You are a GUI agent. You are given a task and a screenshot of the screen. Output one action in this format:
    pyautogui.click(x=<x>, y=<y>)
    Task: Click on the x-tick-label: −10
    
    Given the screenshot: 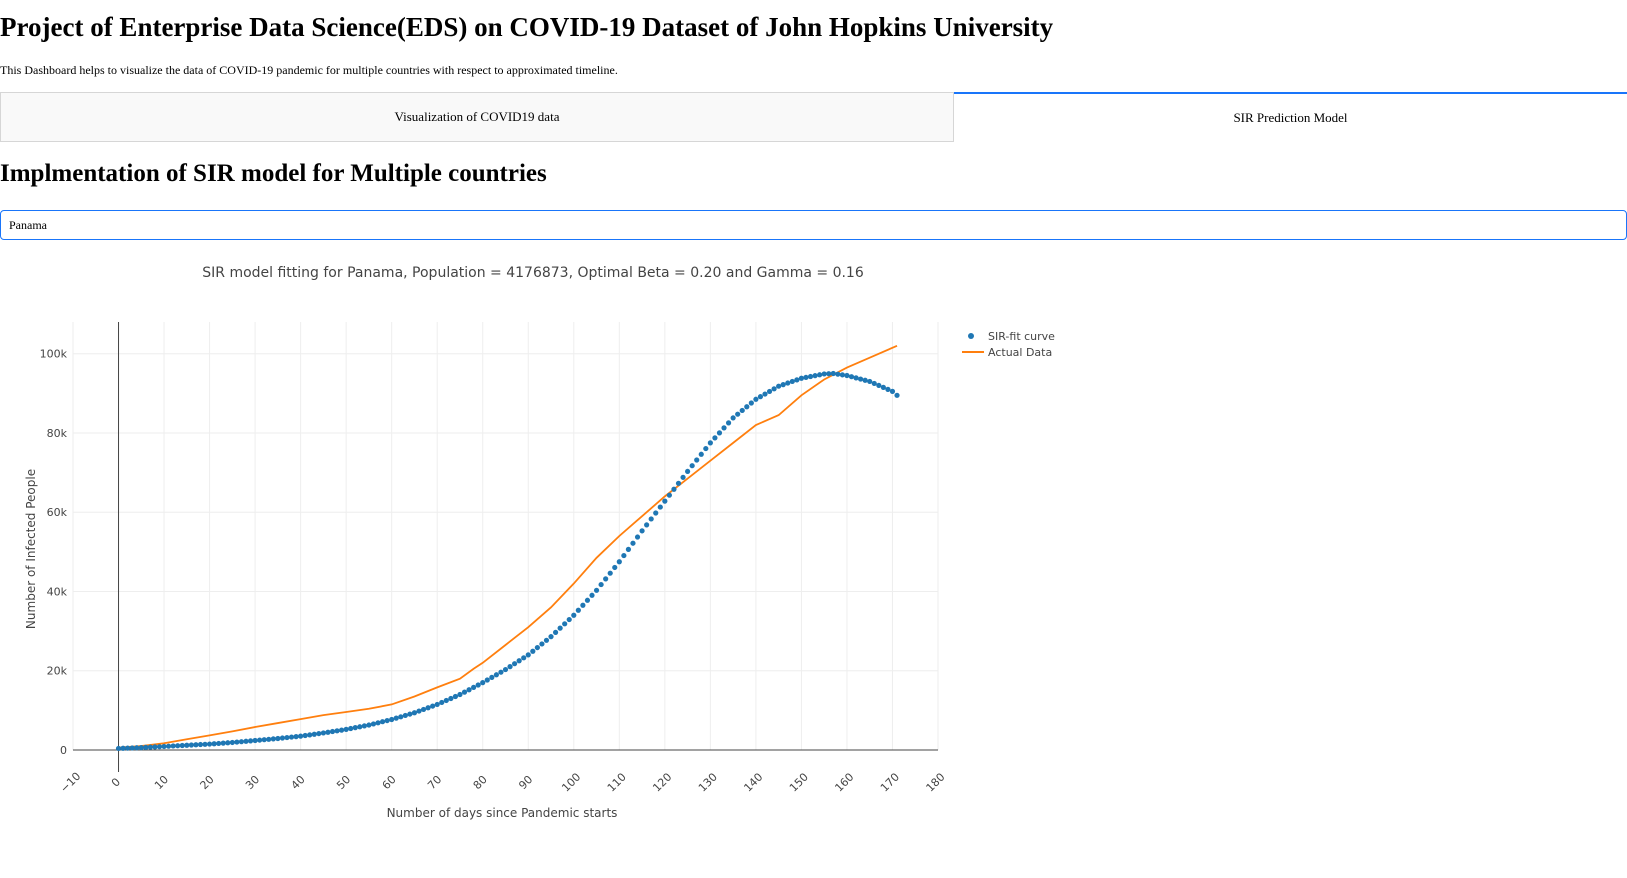 What is the action you would take?
    pyautogui.click(x=71, y=783)
    